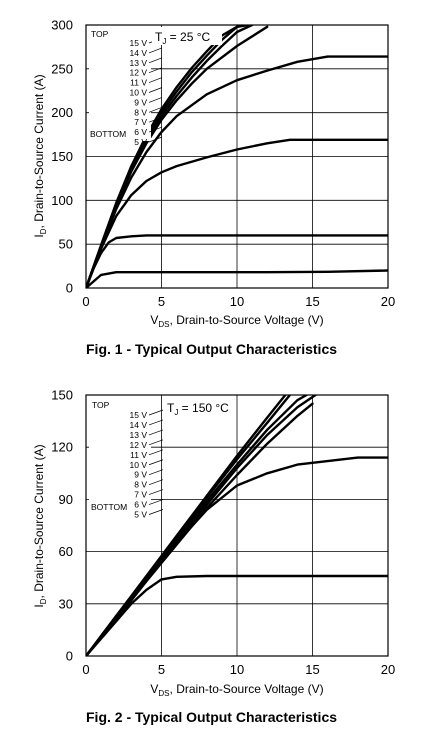 This screenshot has height=746, width=443. I want to click on chart-2-caption: Fig. 2 - Typical Output Characteristics, so click(211, 717).